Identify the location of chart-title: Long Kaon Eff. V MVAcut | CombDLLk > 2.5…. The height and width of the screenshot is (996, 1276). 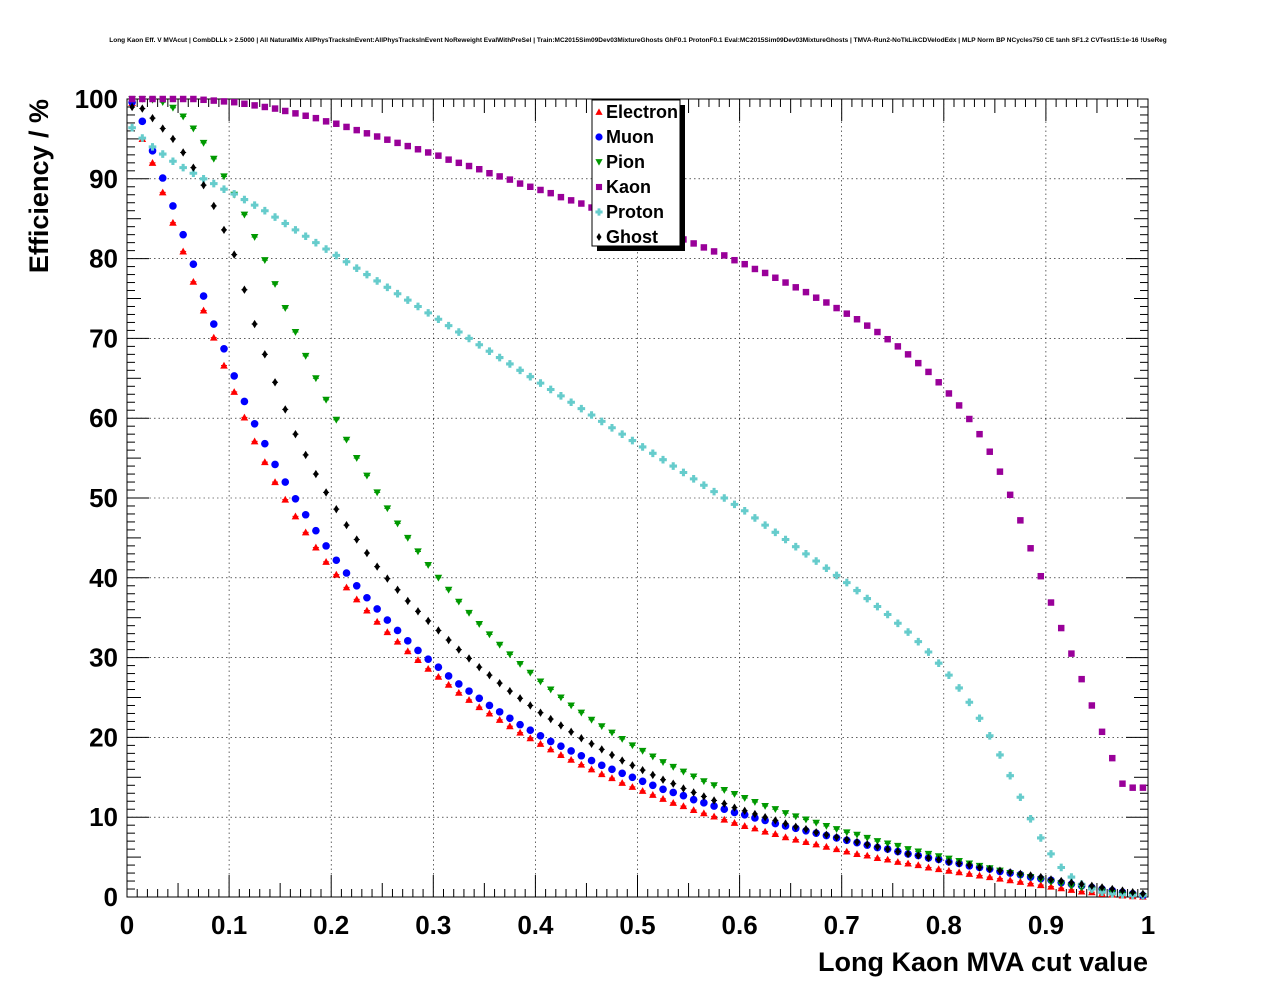
(637, 40).